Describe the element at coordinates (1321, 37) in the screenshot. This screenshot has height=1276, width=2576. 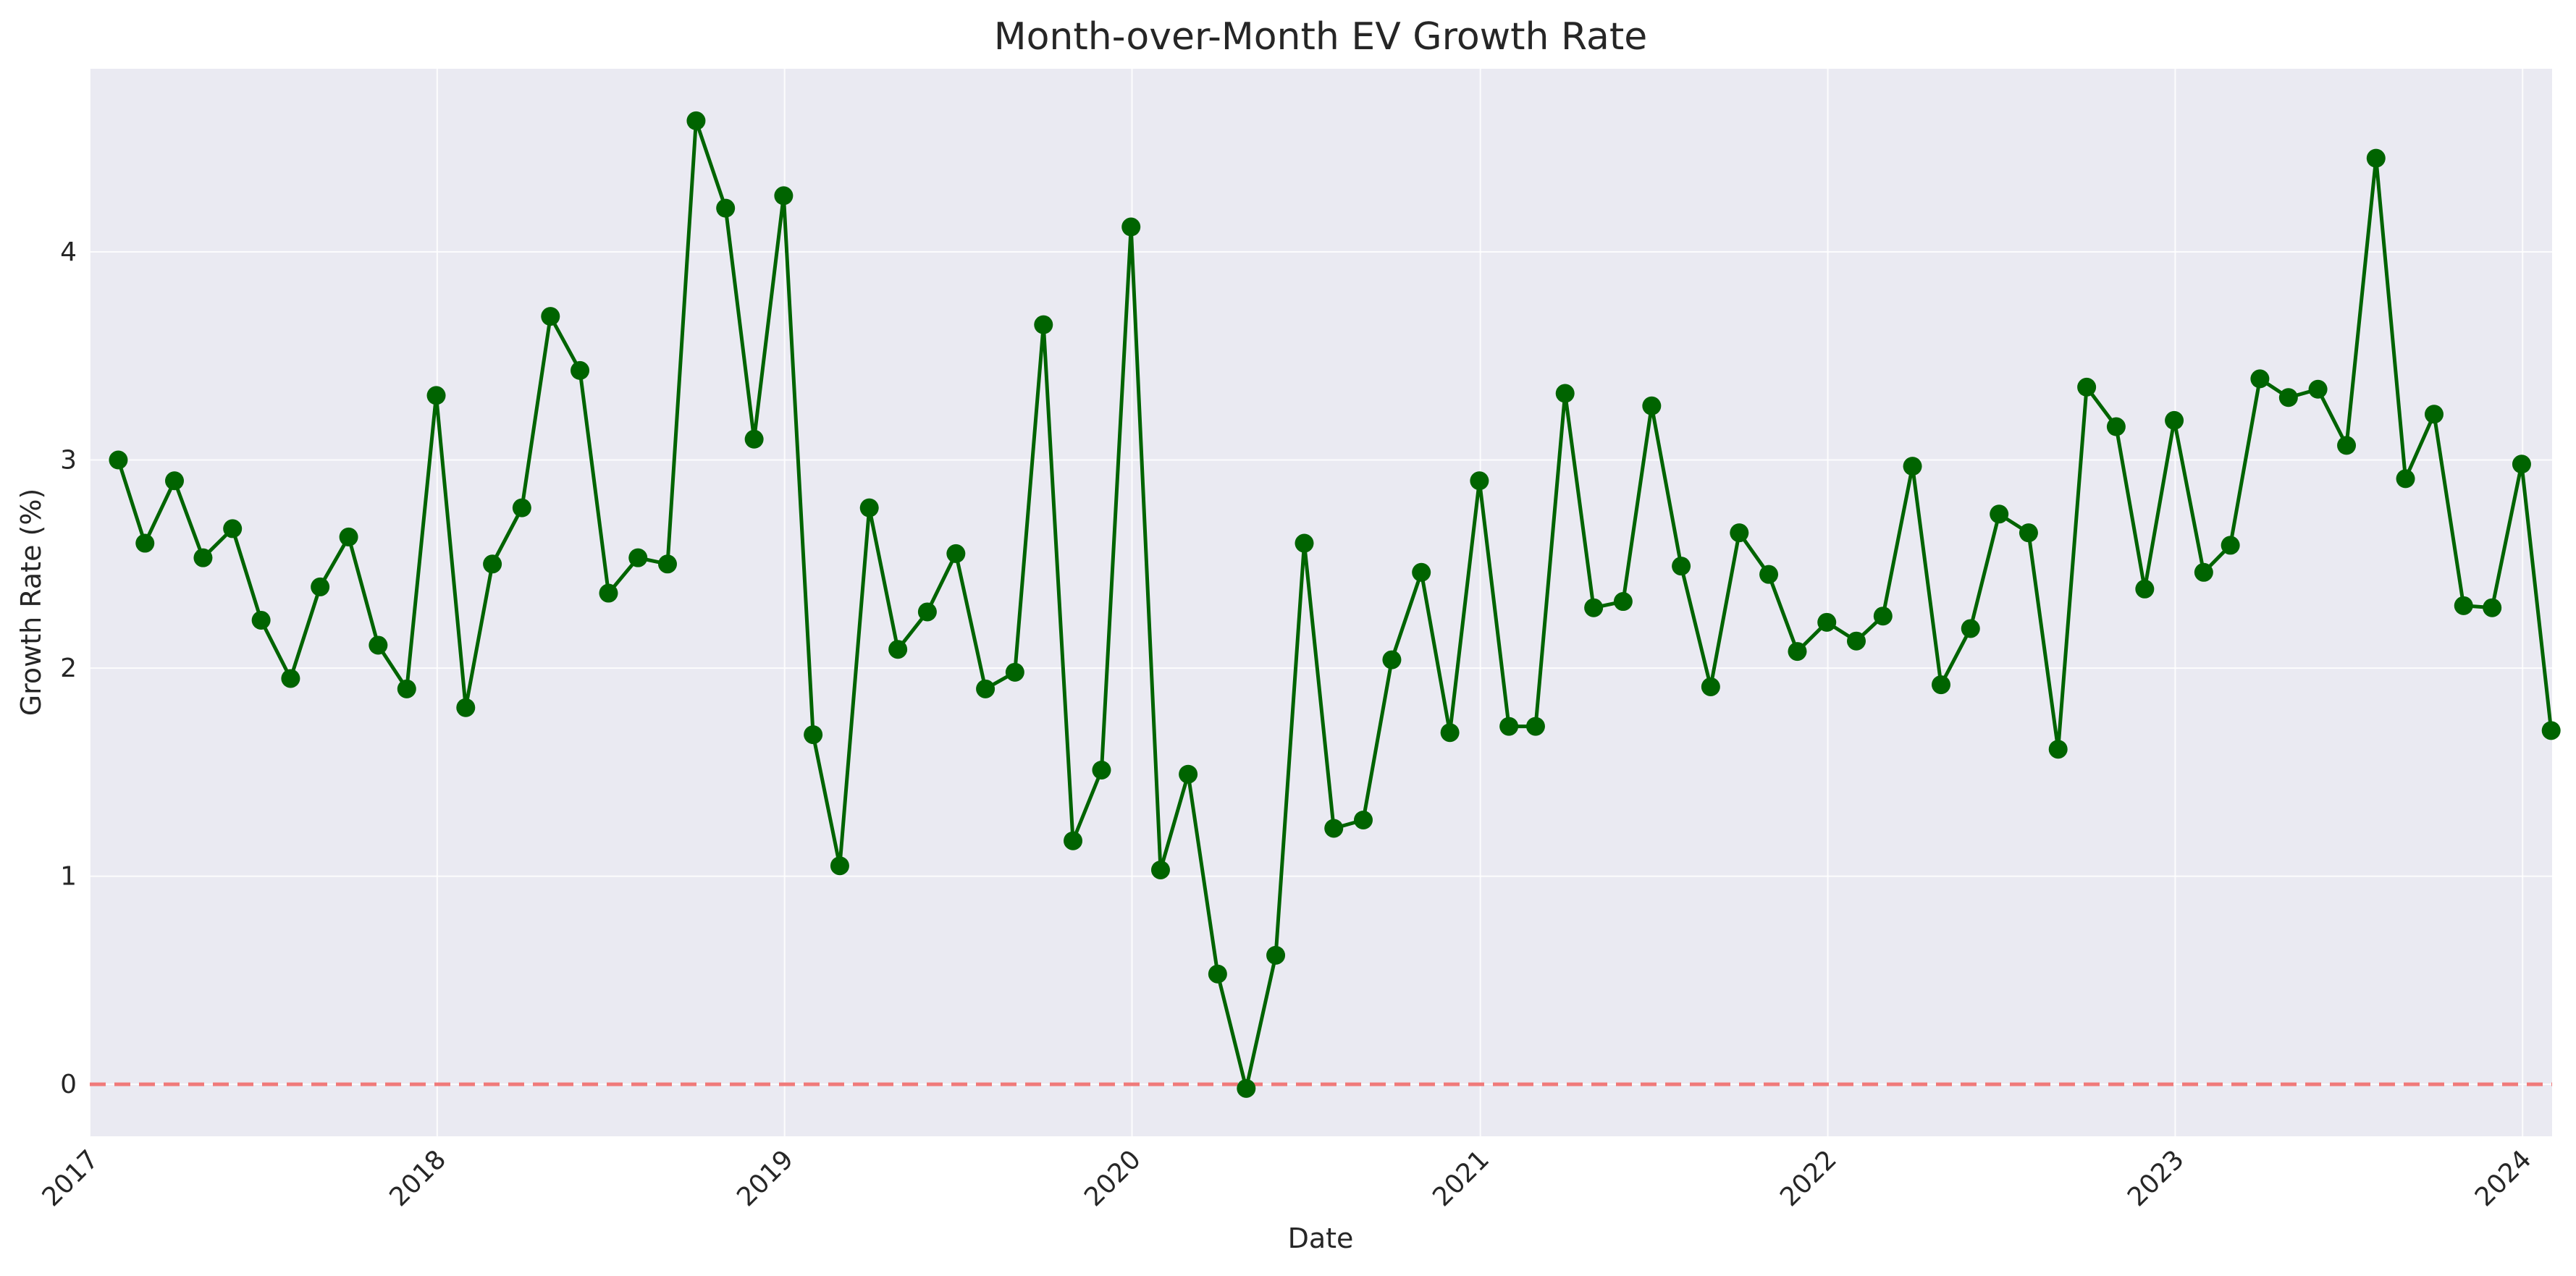
I see `chart-title: Month-over-Month EV Growth Rate` at that location.